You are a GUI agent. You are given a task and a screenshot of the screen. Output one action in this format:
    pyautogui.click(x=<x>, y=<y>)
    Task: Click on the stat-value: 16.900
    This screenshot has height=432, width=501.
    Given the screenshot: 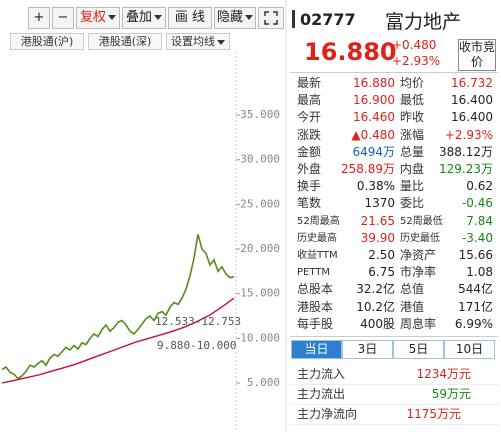 What is the action you would take?
    pyautogui.click(x=374, y=100)
    